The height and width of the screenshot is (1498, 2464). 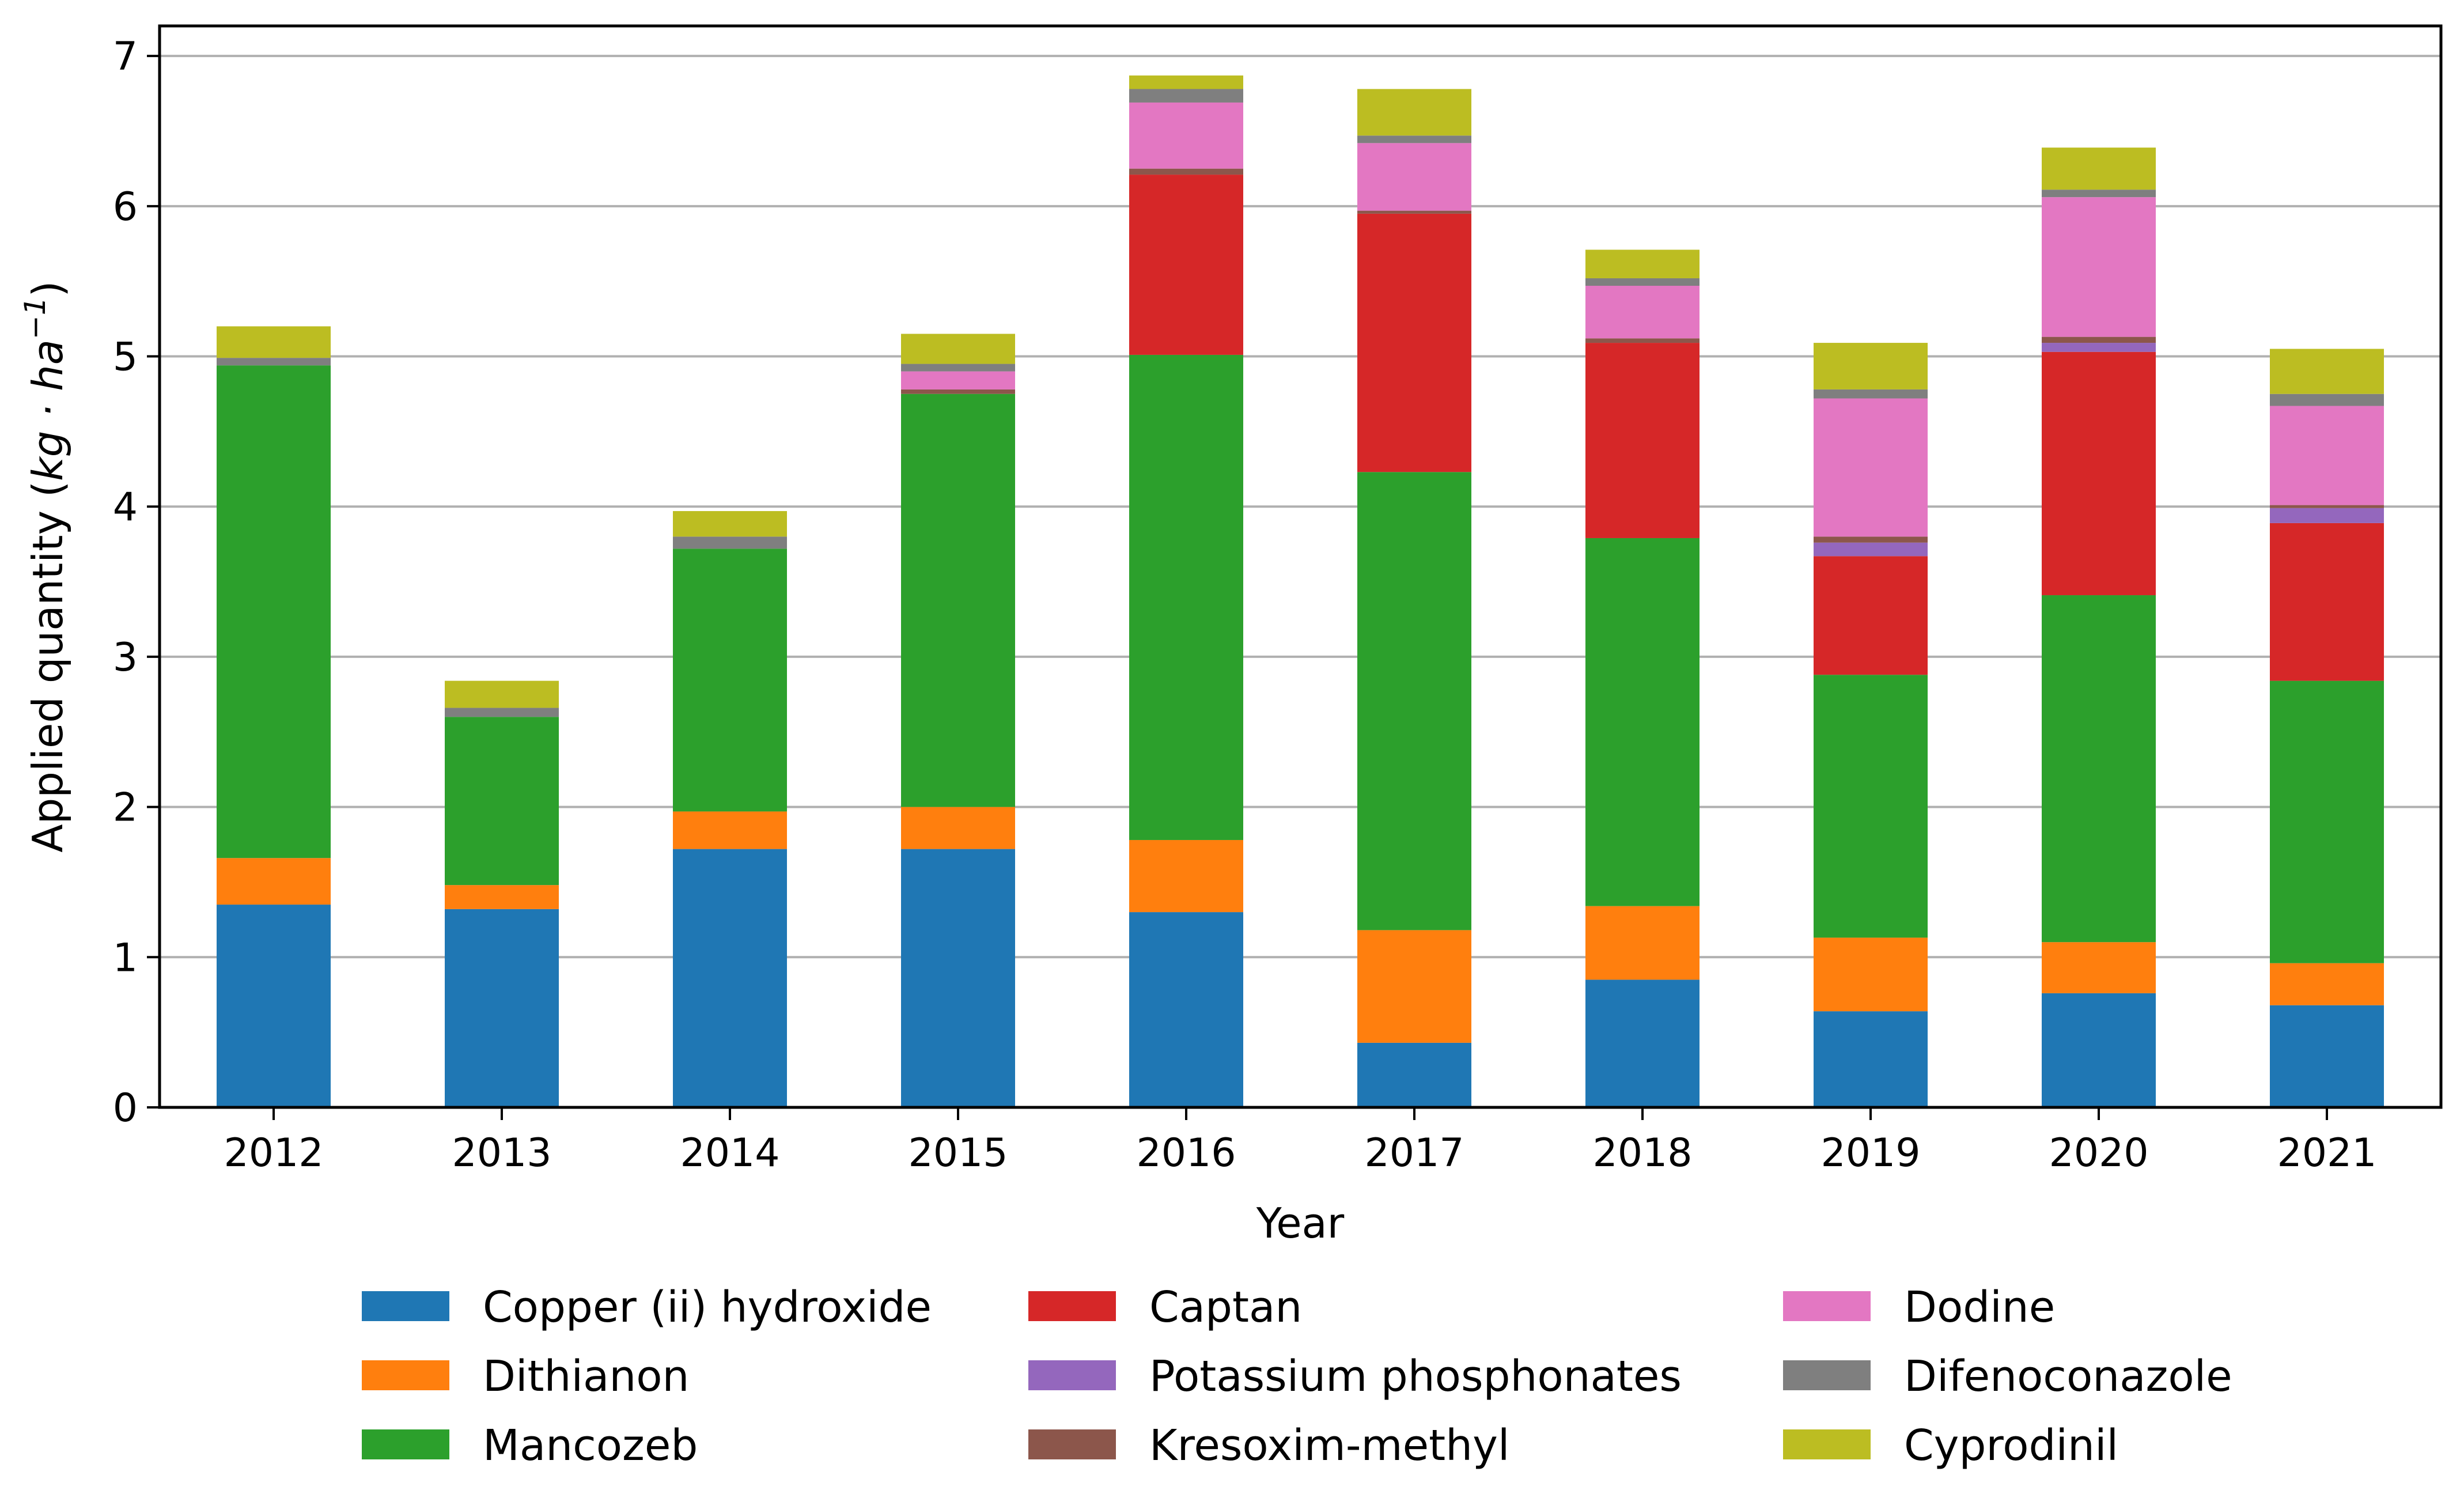 What do you see at coordinates (707, 1307) in the screenshot?
I see `legend-label: Copper (ii) hydroxide` at bounding box center [707, 1307].